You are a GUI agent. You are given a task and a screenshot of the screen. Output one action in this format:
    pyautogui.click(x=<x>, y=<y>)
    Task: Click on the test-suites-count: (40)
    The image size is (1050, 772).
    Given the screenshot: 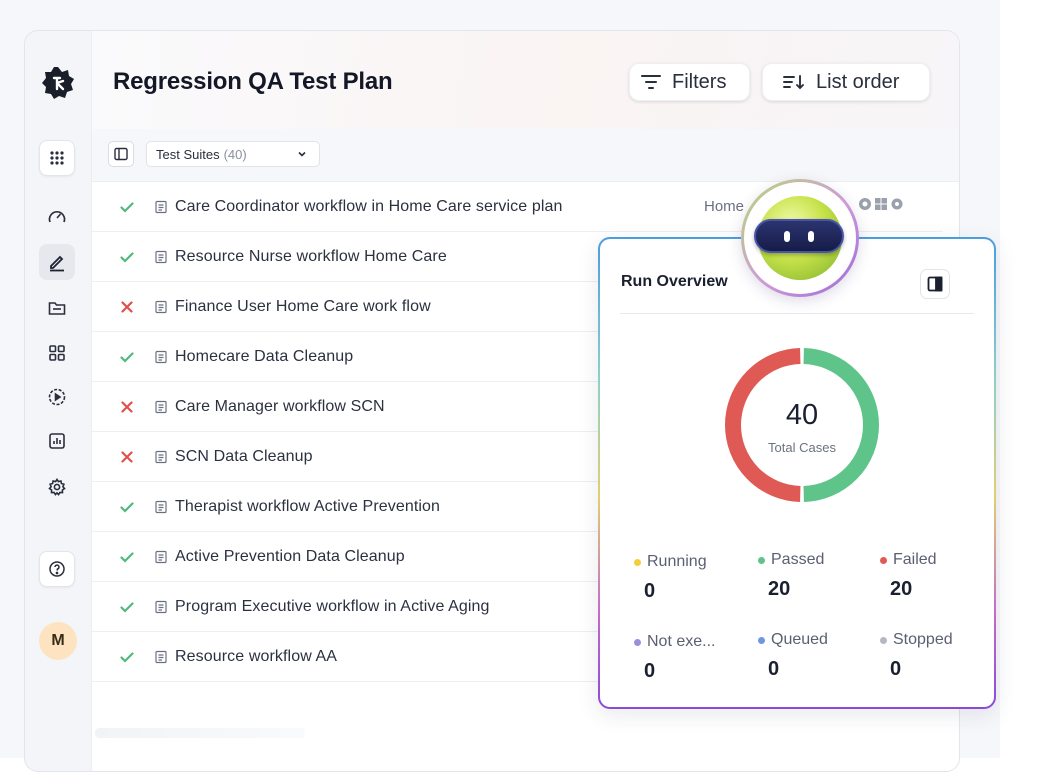 What is the action you would take?
    pyautogui.click(x=235, y=154)
    